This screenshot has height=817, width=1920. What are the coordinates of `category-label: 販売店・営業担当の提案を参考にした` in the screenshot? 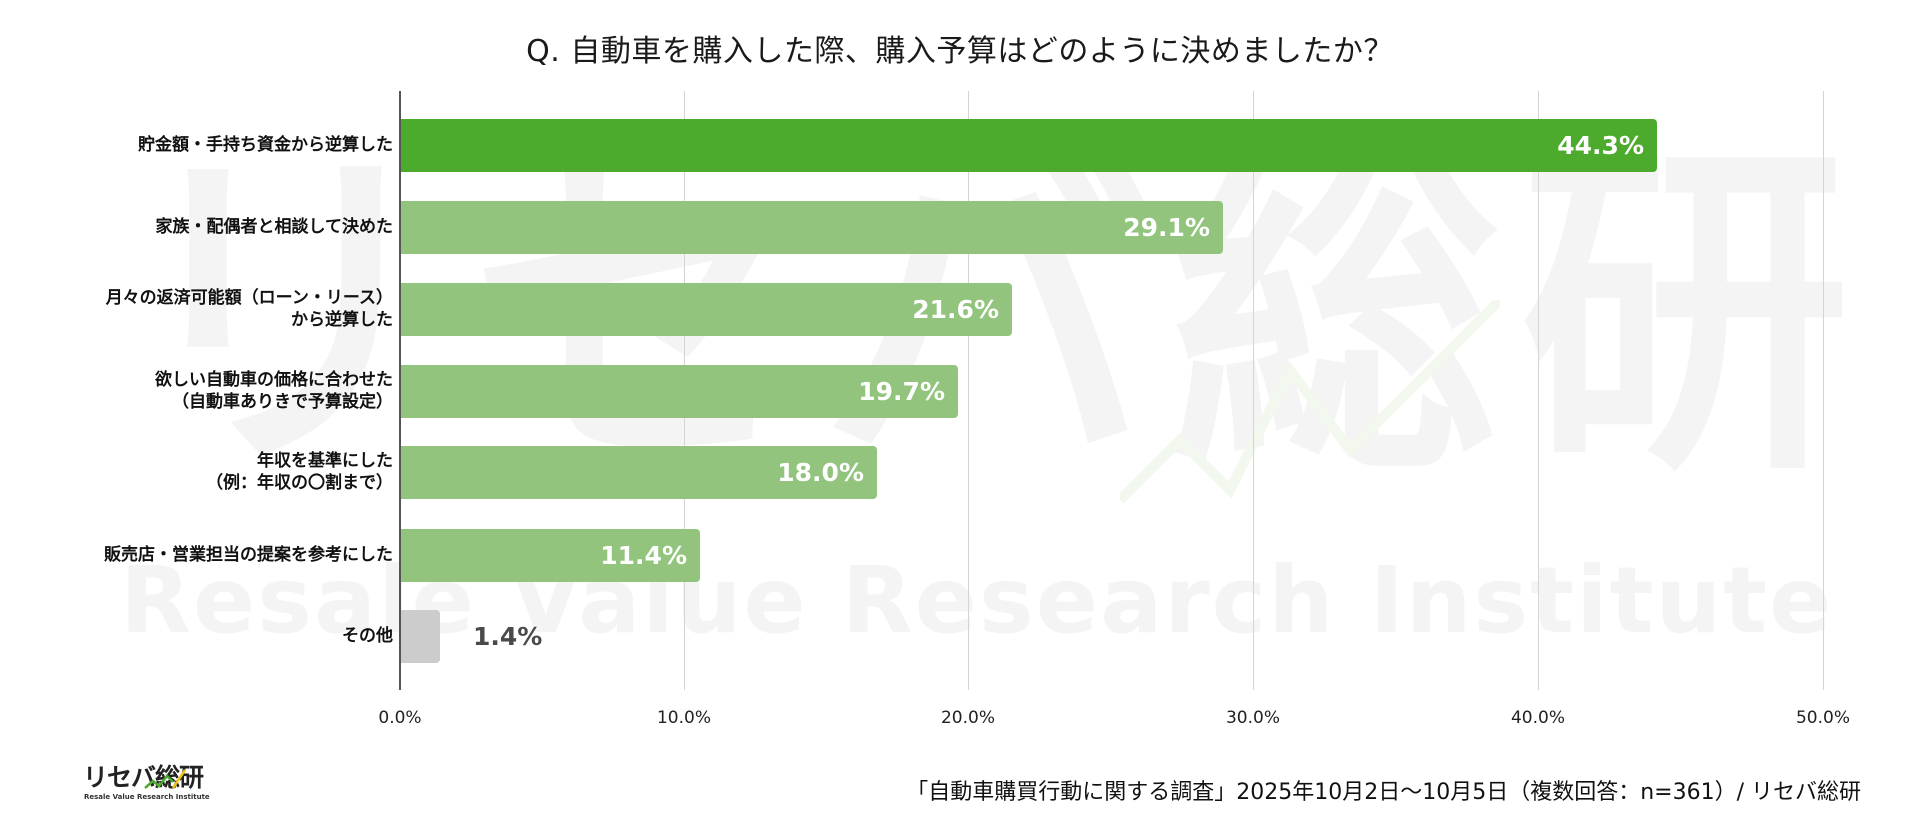 It's located at (203, 555).